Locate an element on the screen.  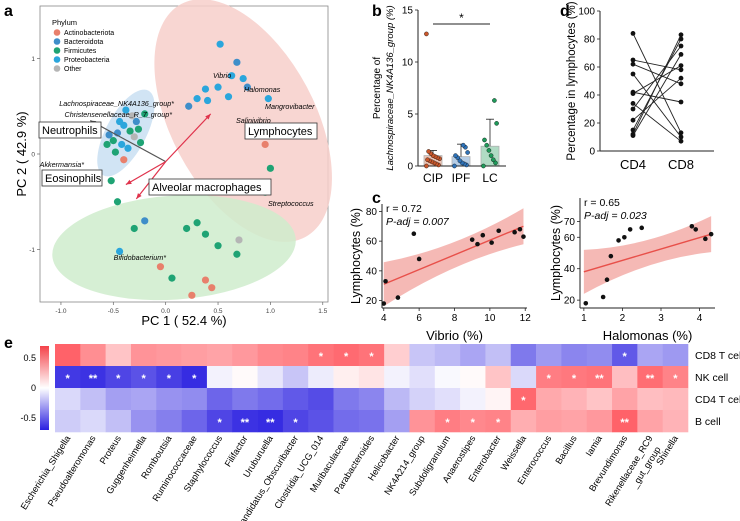
firmicutes-ellipse is located at coordinates (174, 248).